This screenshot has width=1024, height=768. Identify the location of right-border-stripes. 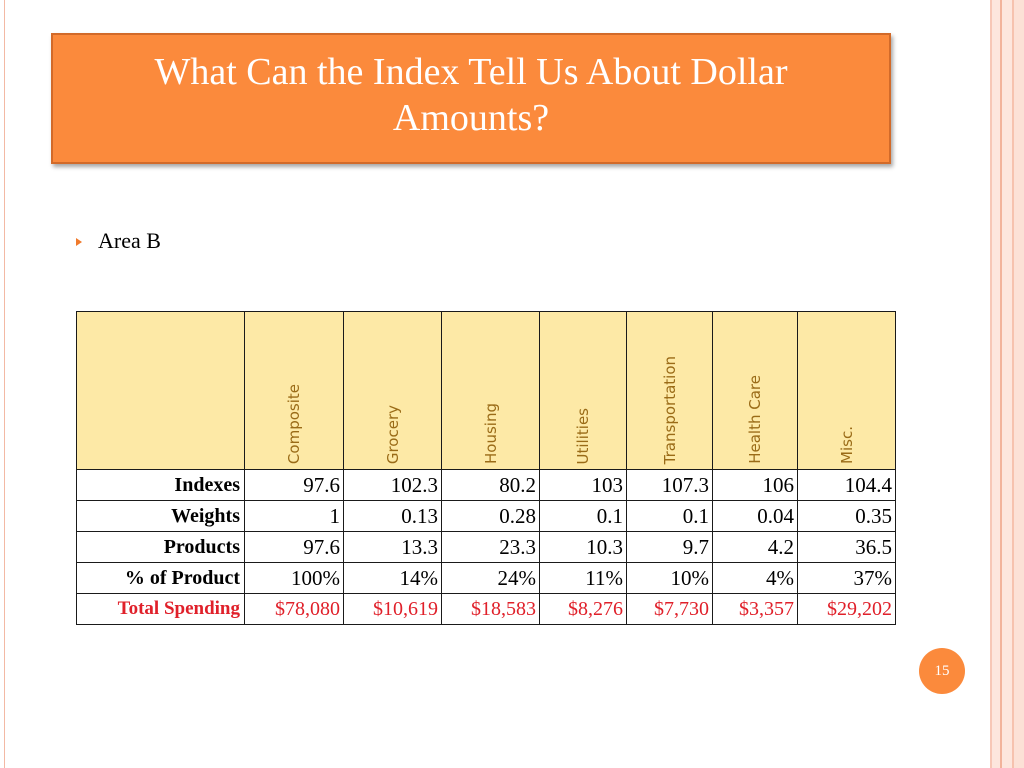
(1005, 384).